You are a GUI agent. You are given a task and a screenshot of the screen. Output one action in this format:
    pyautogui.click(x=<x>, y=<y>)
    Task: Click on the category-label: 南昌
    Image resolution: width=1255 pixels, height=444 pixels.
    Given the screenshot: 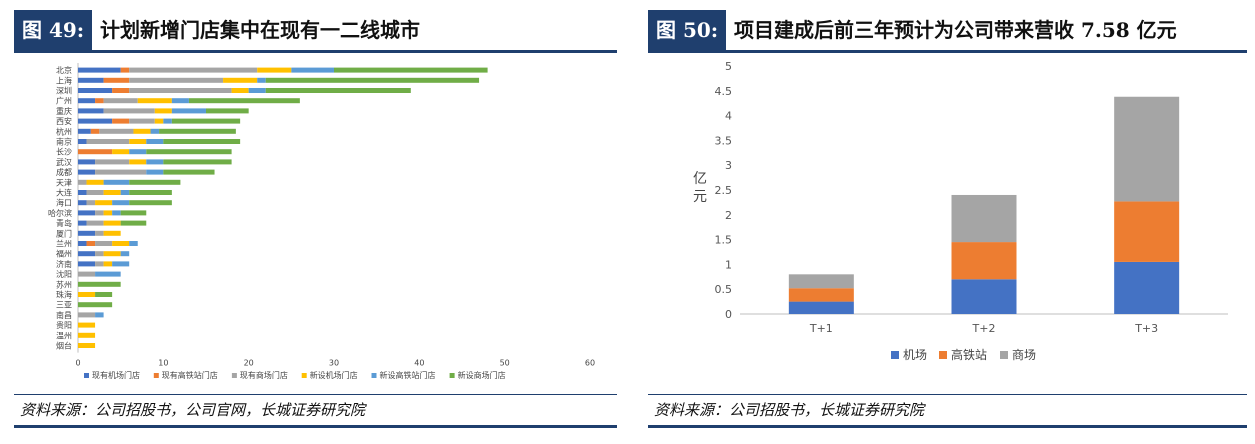 What is the action you would take?
    pyautogui.click(x=64, y=315)
    